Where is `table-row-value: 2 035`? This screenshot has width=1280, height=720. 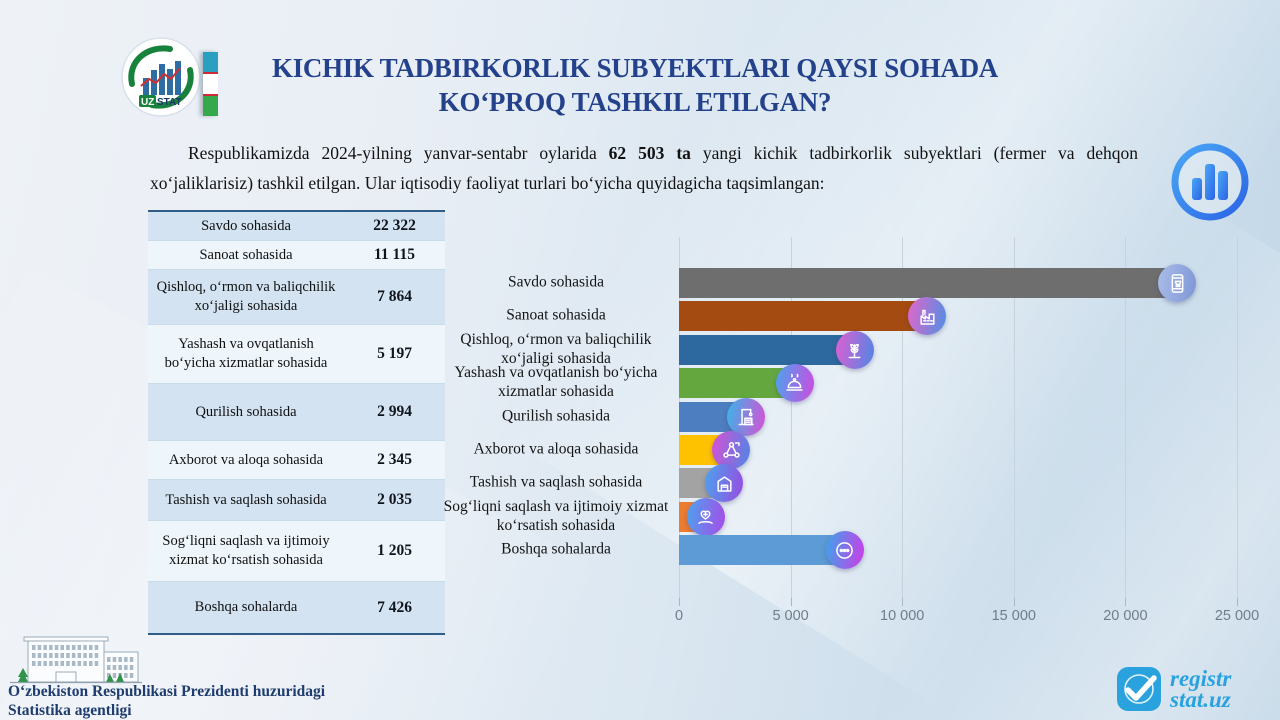 table-row-value: 2 035 is located at coordinates (394, 499).